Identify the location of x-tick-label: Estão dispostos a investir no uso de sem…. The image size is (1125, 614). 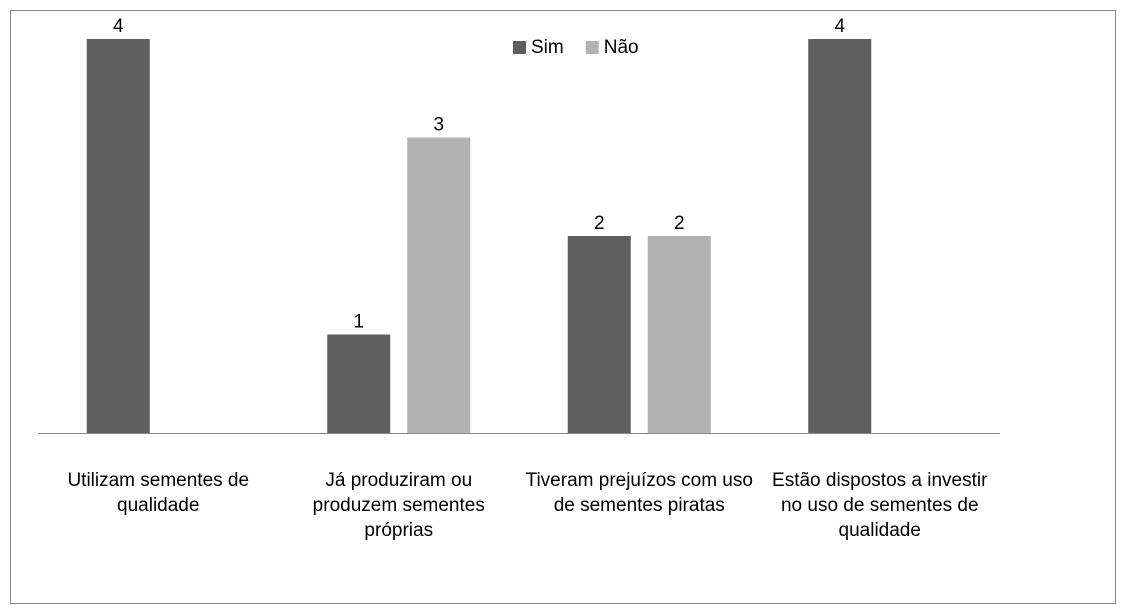
(880, 505).